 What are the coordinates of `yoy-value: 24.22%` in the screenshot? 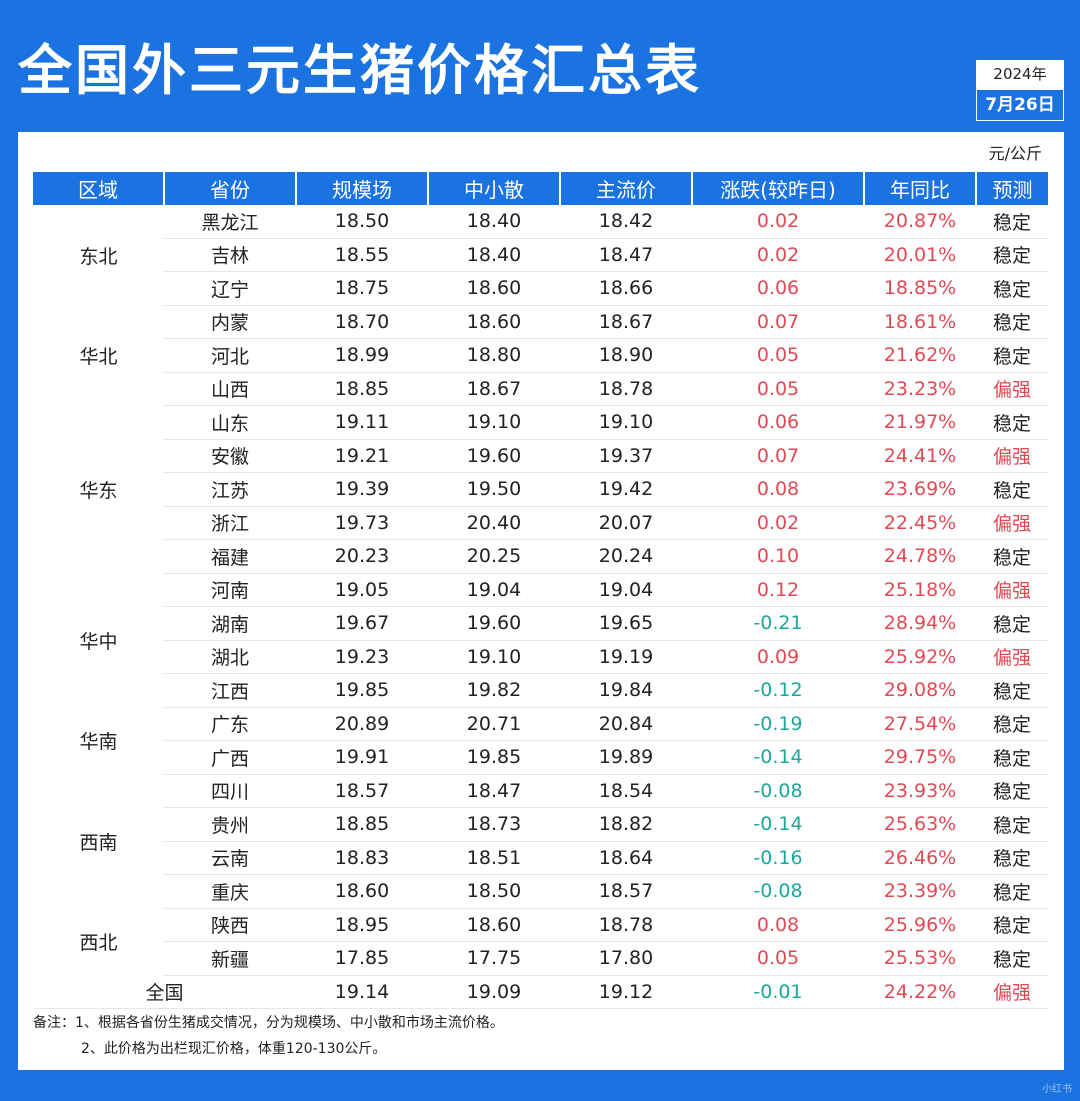 It's located at (920, 992).